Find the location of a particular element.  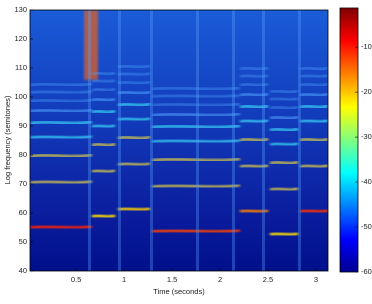

colorbar is located at coordinates (349, 140).